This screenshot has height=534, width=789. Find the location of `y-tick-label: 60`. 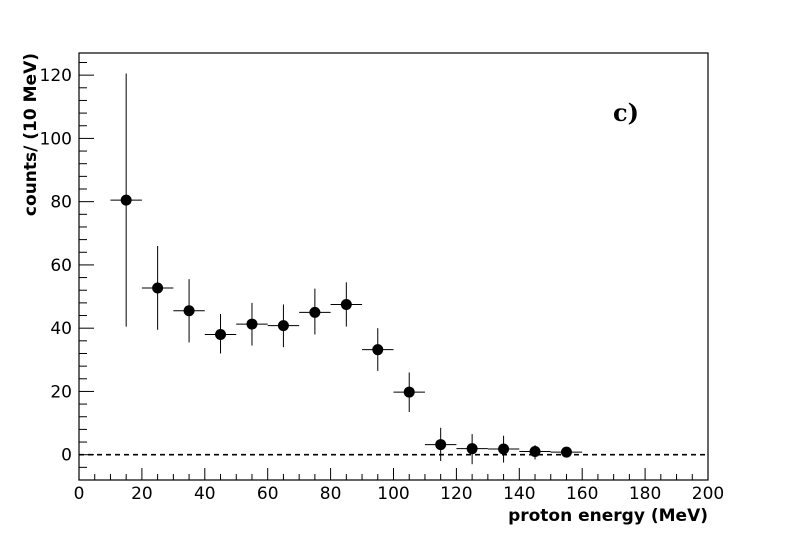

y-tick-label: 60 is located at coordinates (61, 266).